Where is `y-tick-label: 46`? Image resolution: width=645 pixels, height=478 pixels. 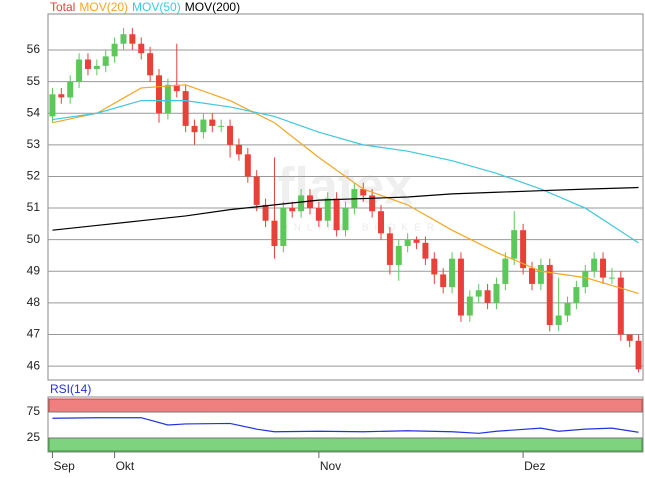
y-tick-label: 46 is located at coordinates (34, 365).